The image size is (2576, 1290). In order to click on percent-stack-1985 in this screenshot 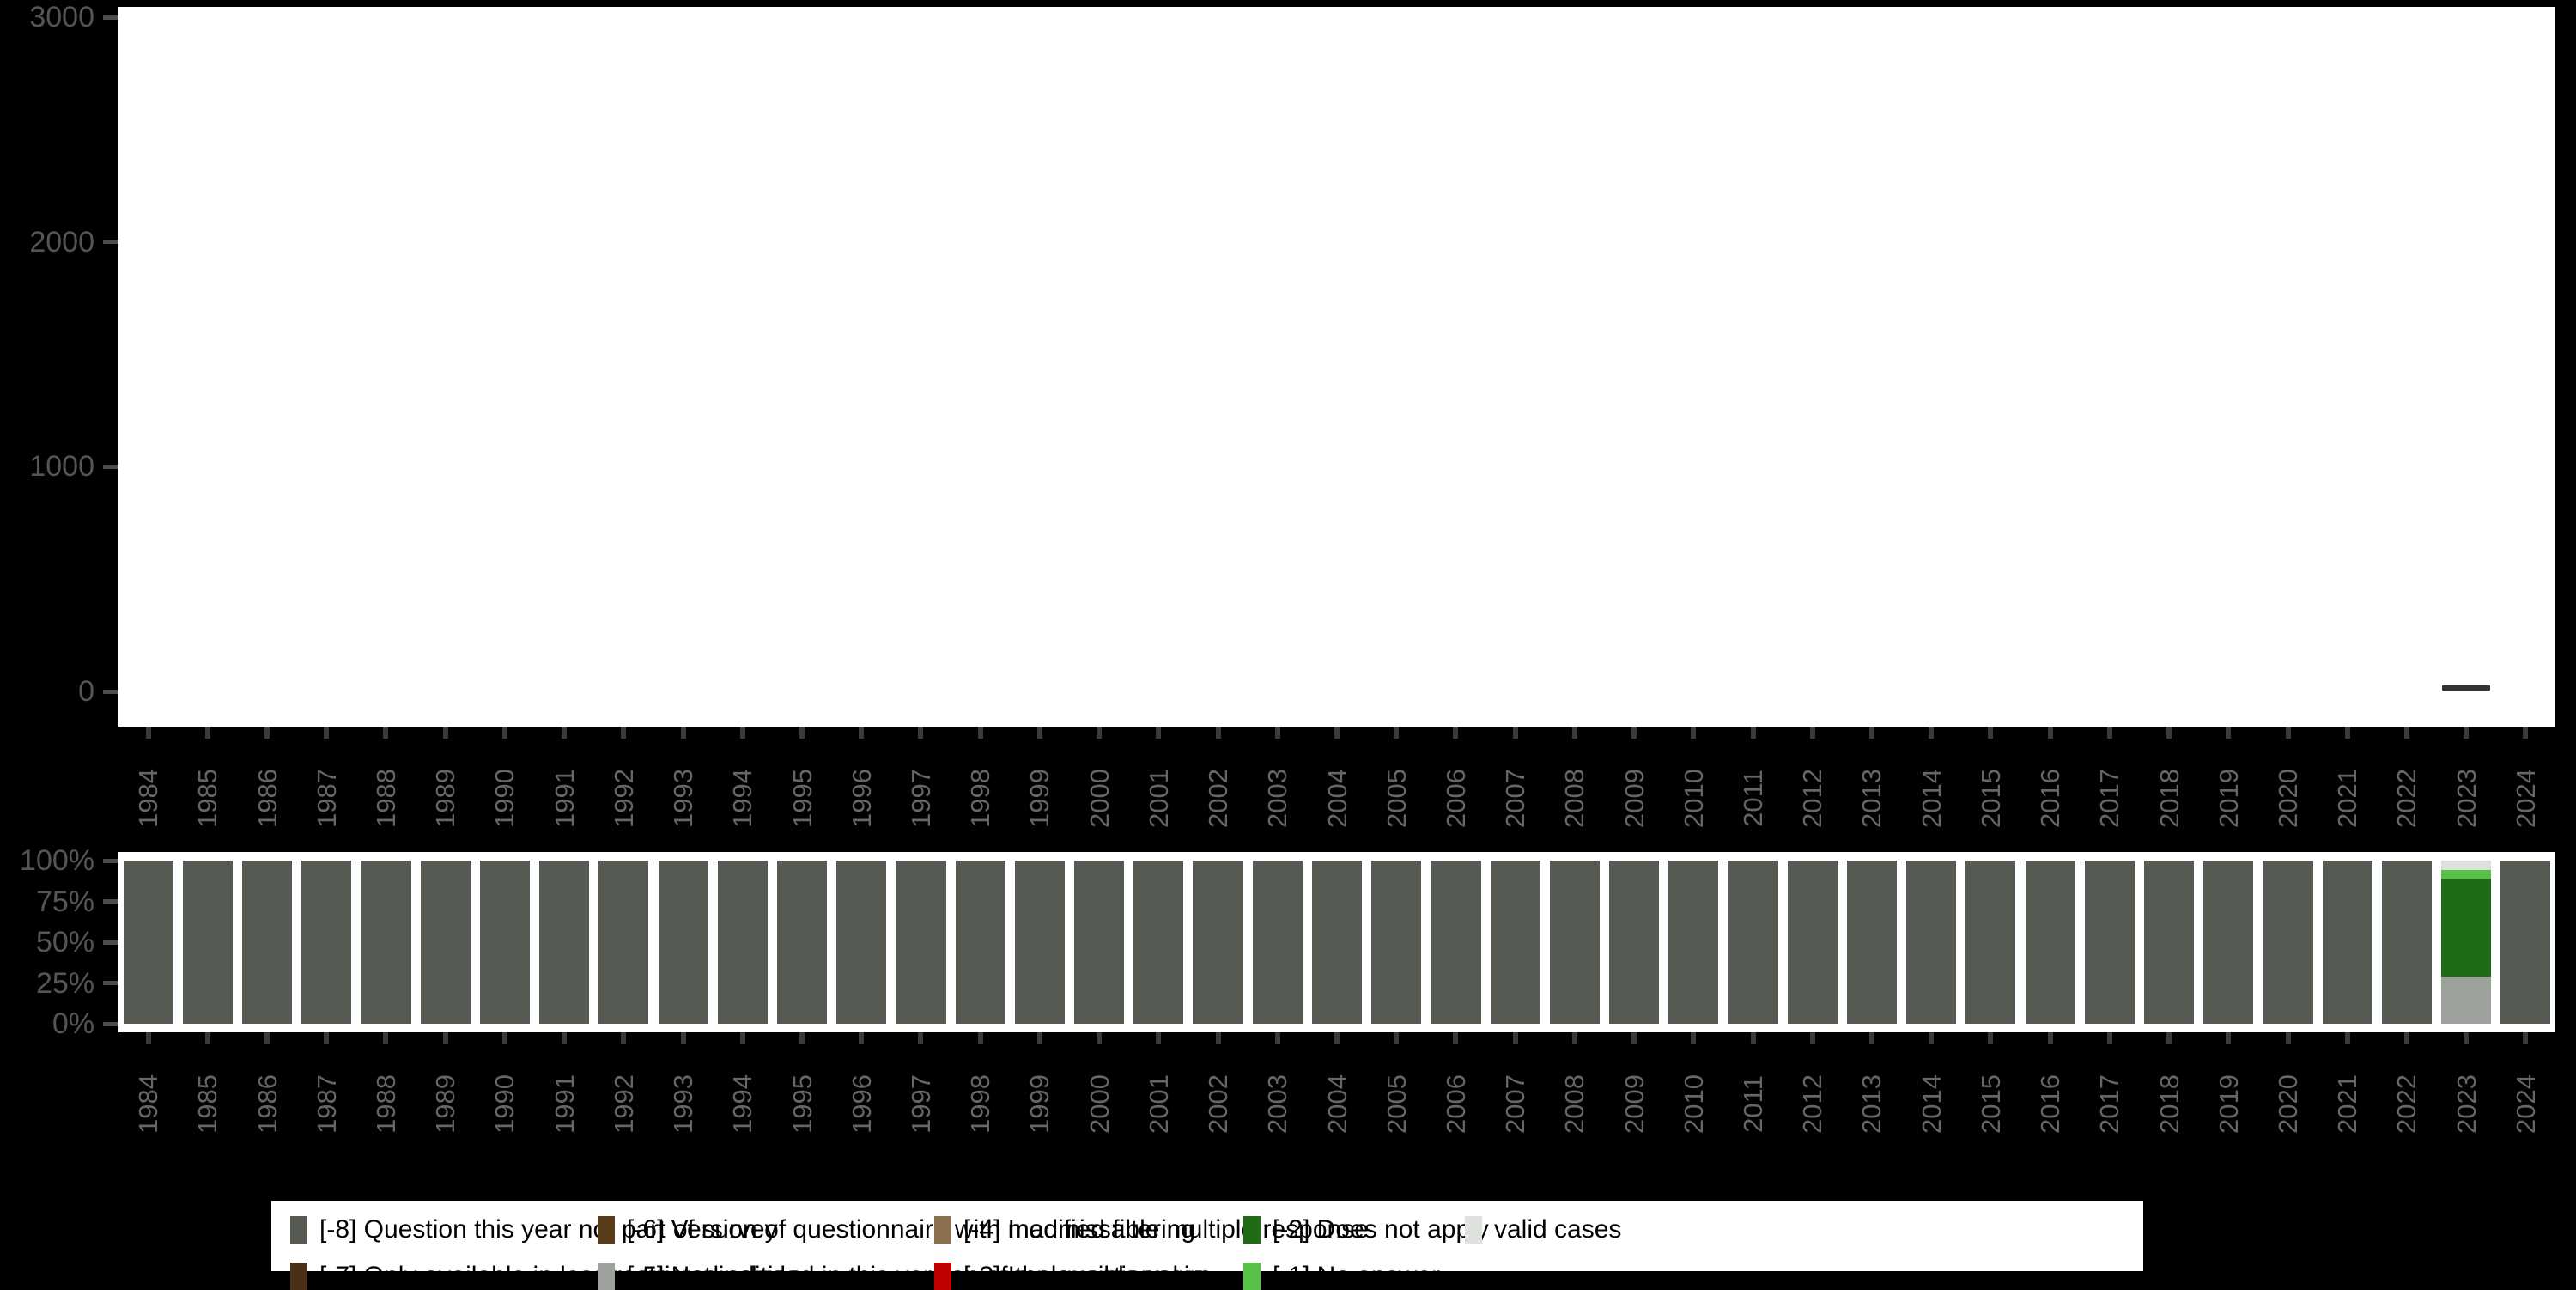, I will do `click(207, 942)`.